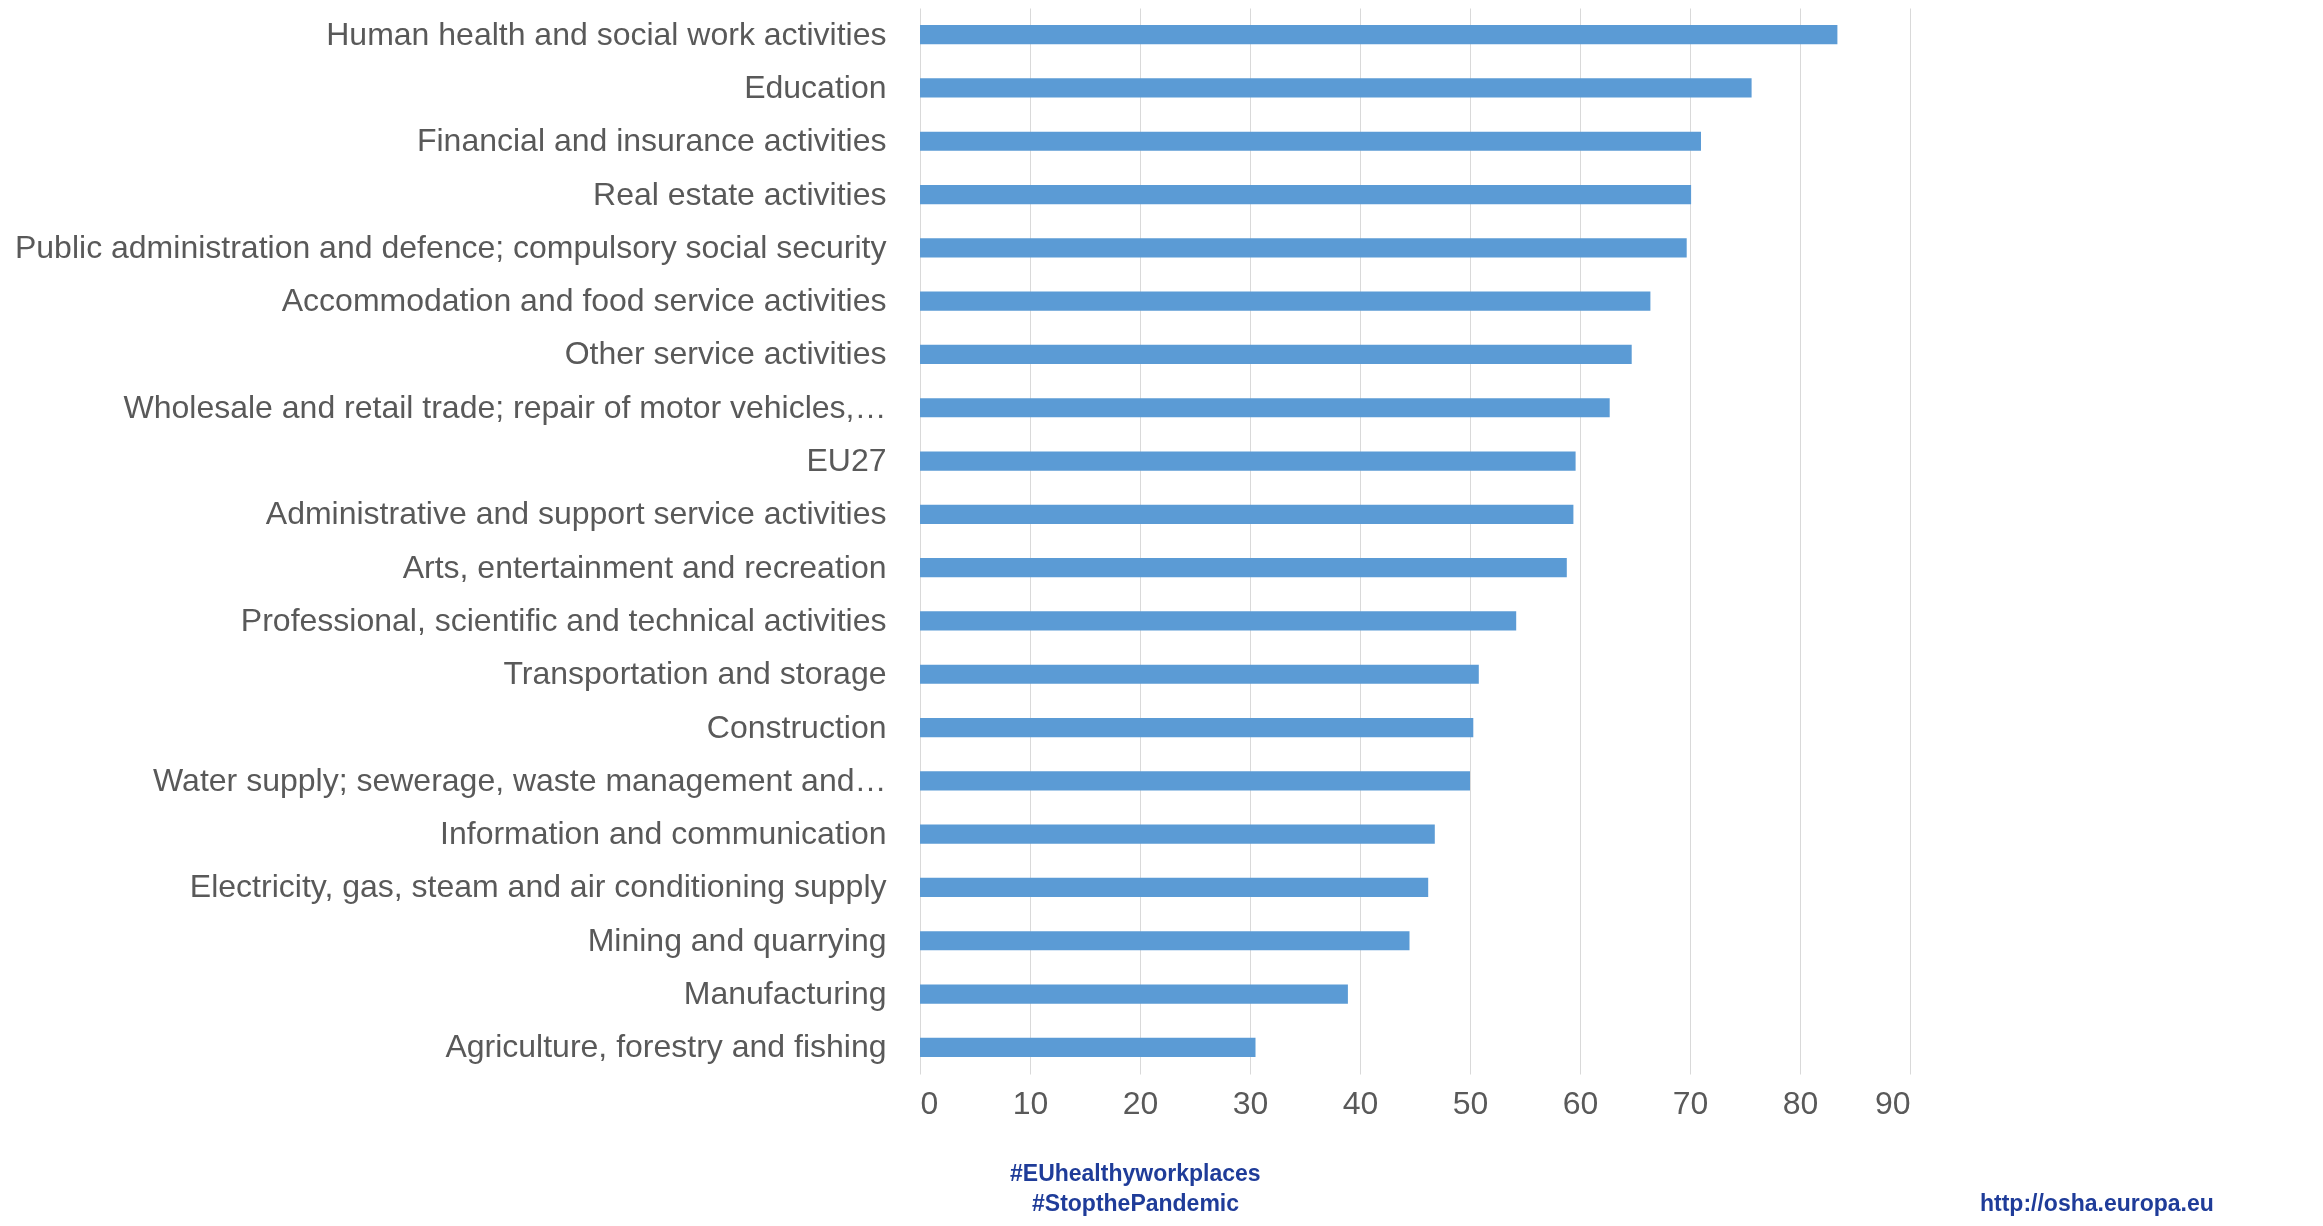 The image size is (2323, 1226). I want to click on x-tick-label: 30, so click(1250, 1102).